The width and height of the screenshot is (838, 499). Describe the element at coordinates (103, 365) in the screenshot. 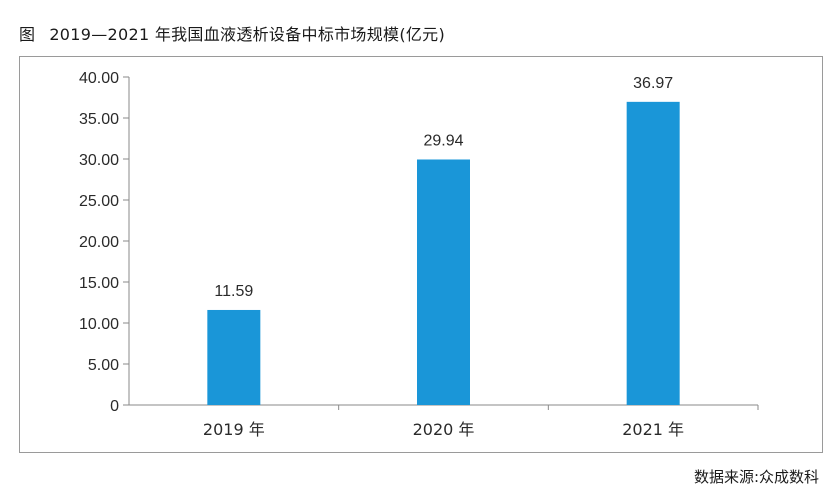

I see `y-tick-label: 5.00` at that location.